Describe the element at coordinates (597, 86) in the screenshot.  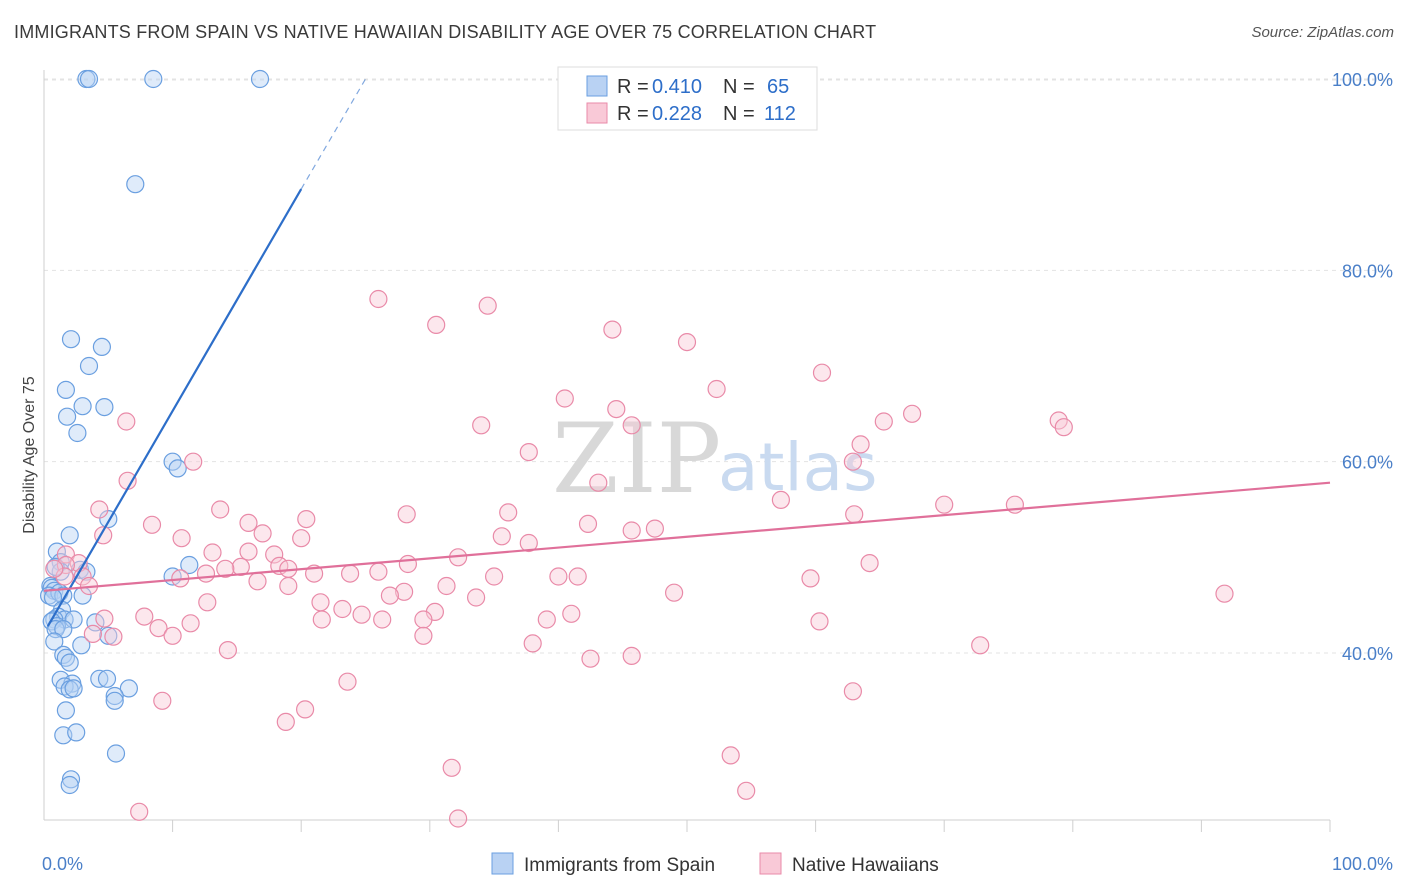
I see `legend-swatch-spain` at that location.